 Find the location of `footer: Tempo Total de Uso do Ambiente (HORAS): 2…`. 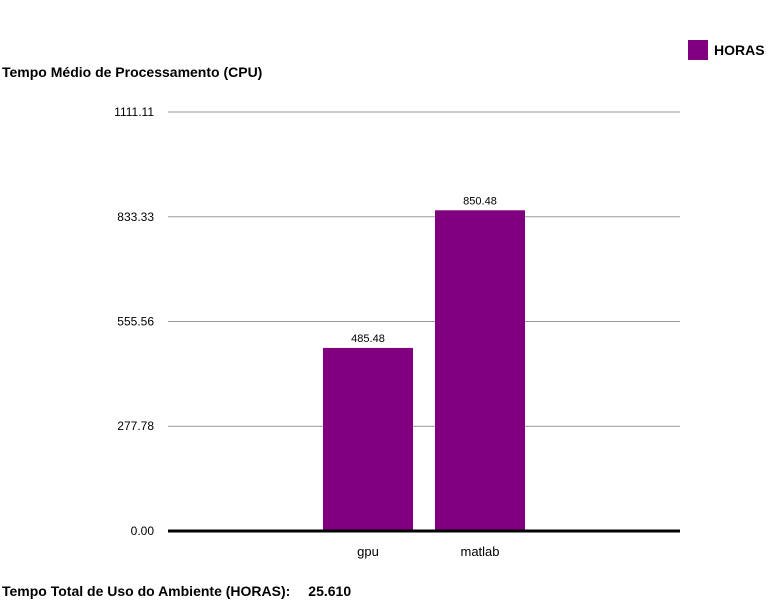

footer: Tempo Total de Uso do Ambiente (HORAS): 2… is located at coordinates (176, 591).